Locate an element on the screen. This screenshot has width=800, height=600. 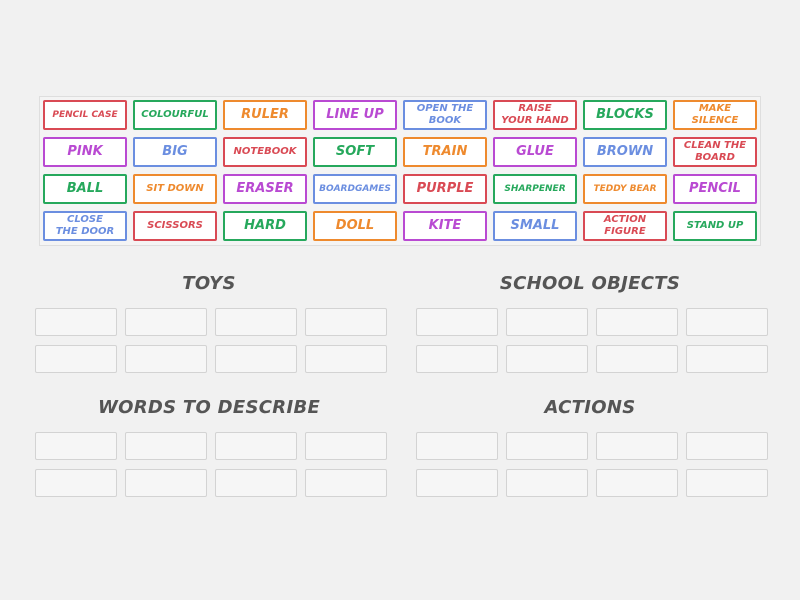
word-tile: PINK is located at coordinates (85, 152).